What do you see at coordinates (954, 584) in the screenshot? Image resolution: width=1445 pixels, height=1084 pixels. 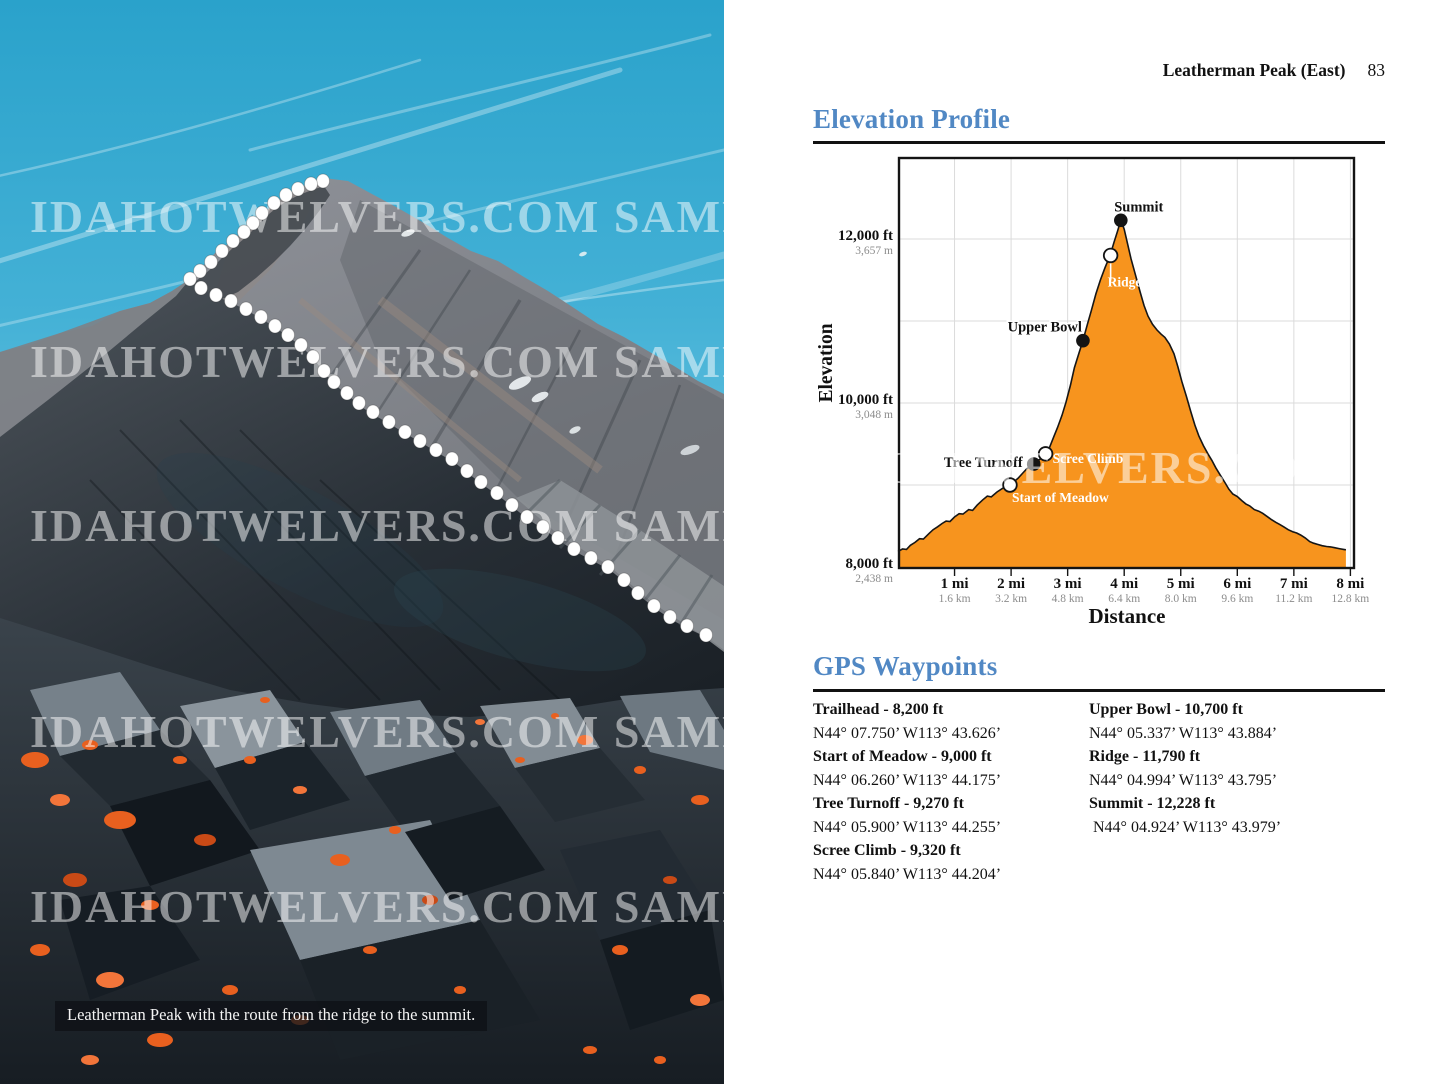 I see `x-tick-mi: 1 mi` at bounding box center [954, 584].